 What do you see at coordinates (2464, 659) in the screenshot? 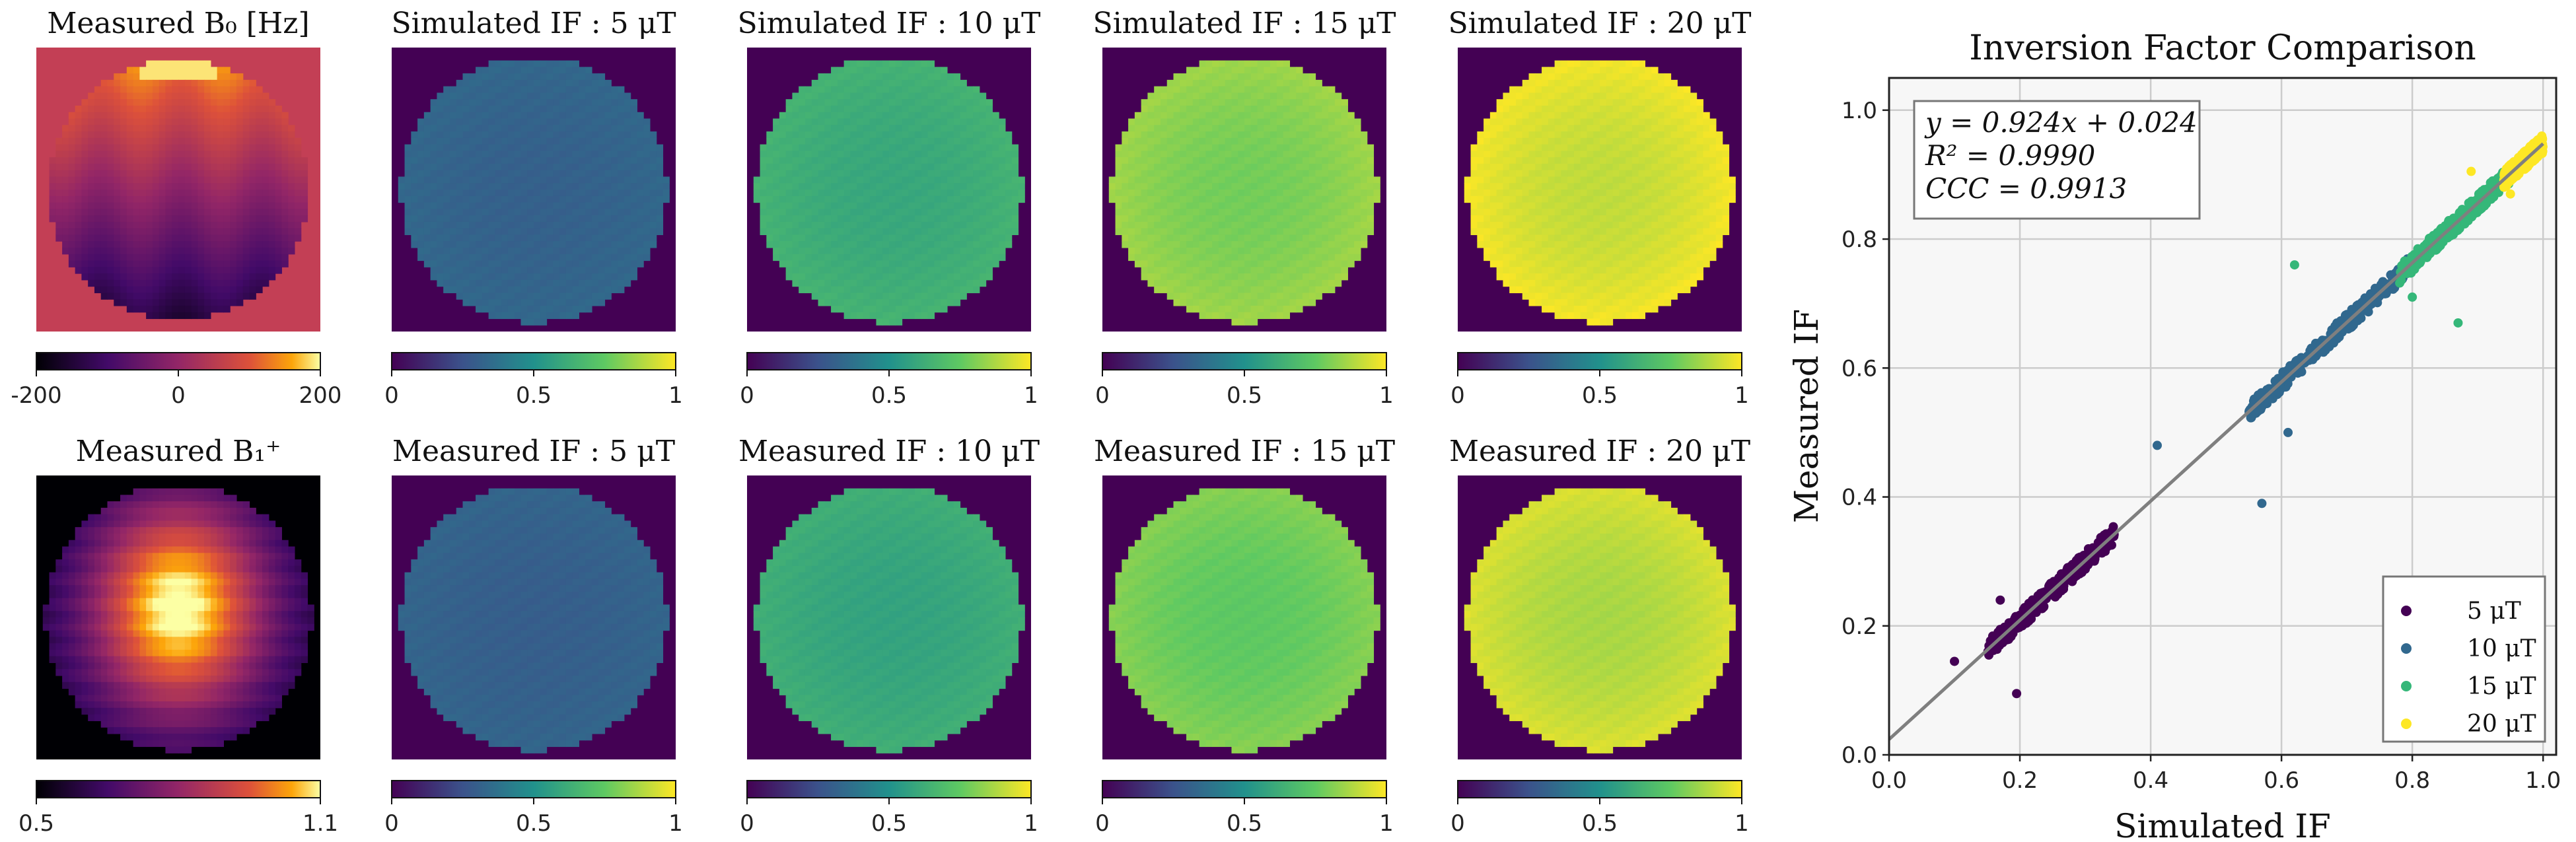
I see `legend: 5 μT 10 μT 15 μT 20 μT` at bounding box center [2464, 659].